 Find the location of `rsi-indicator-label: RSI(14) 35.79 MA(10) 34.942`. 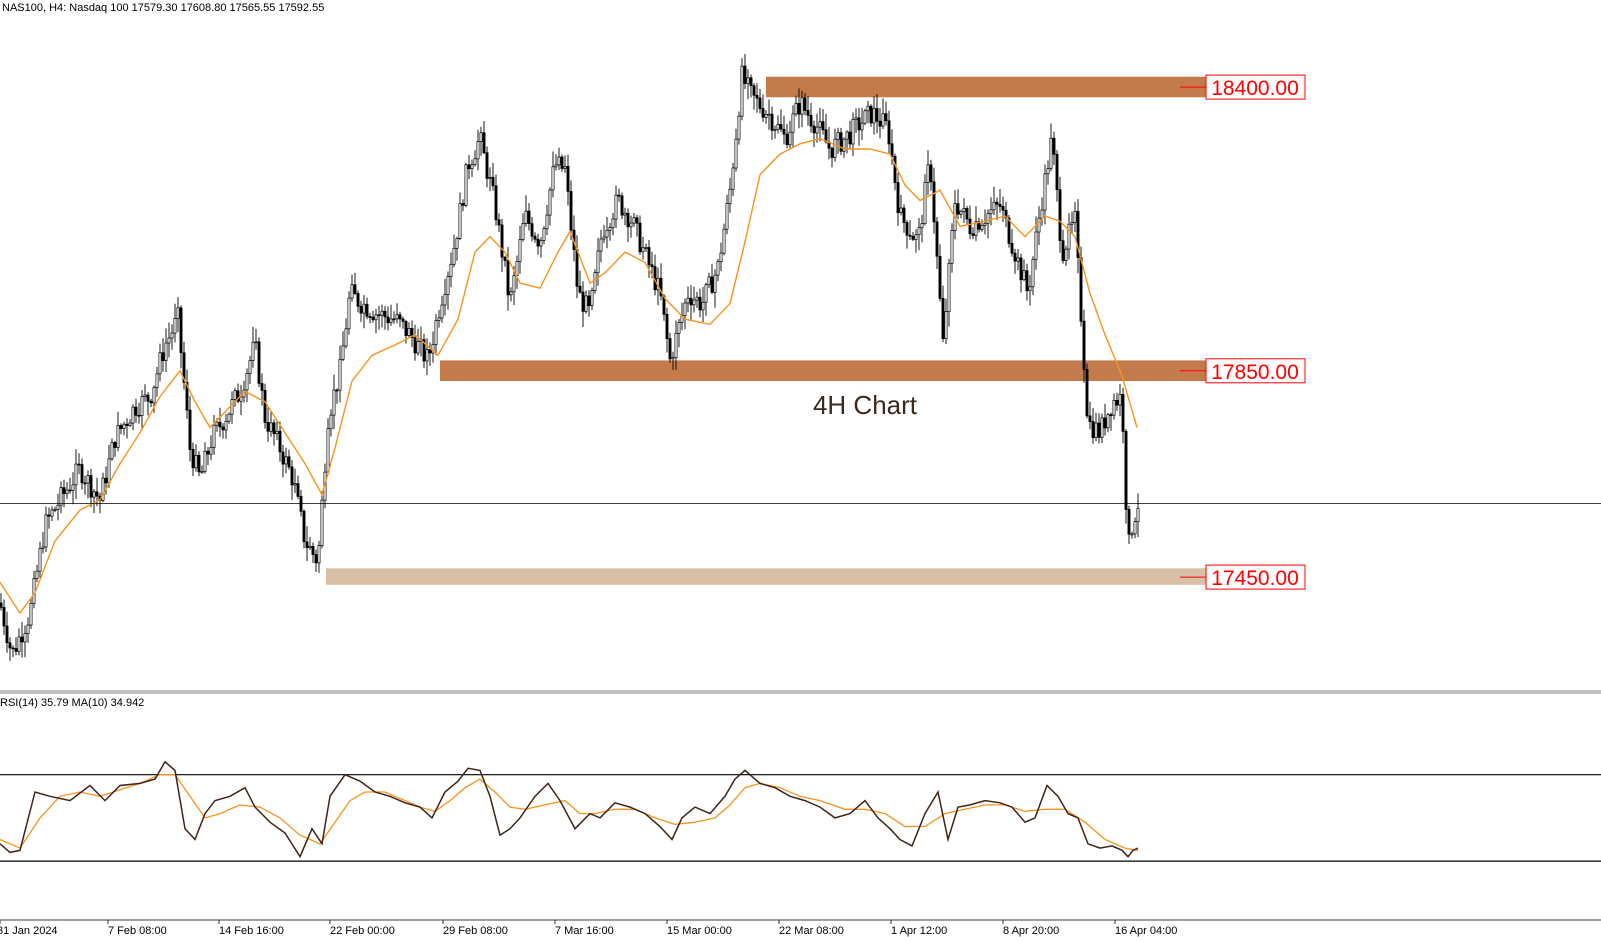

rsi-indicator-label: RSI(14) 35.79 MA(10) 34.942 is located at coordinates (72, 703).